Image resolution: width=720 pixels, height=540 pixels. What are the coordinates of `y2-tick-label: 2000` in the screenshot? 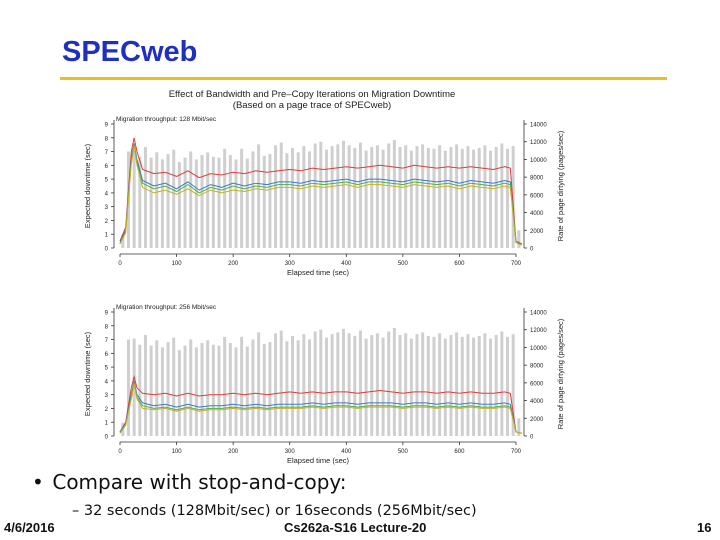 It's located at (537, 232).